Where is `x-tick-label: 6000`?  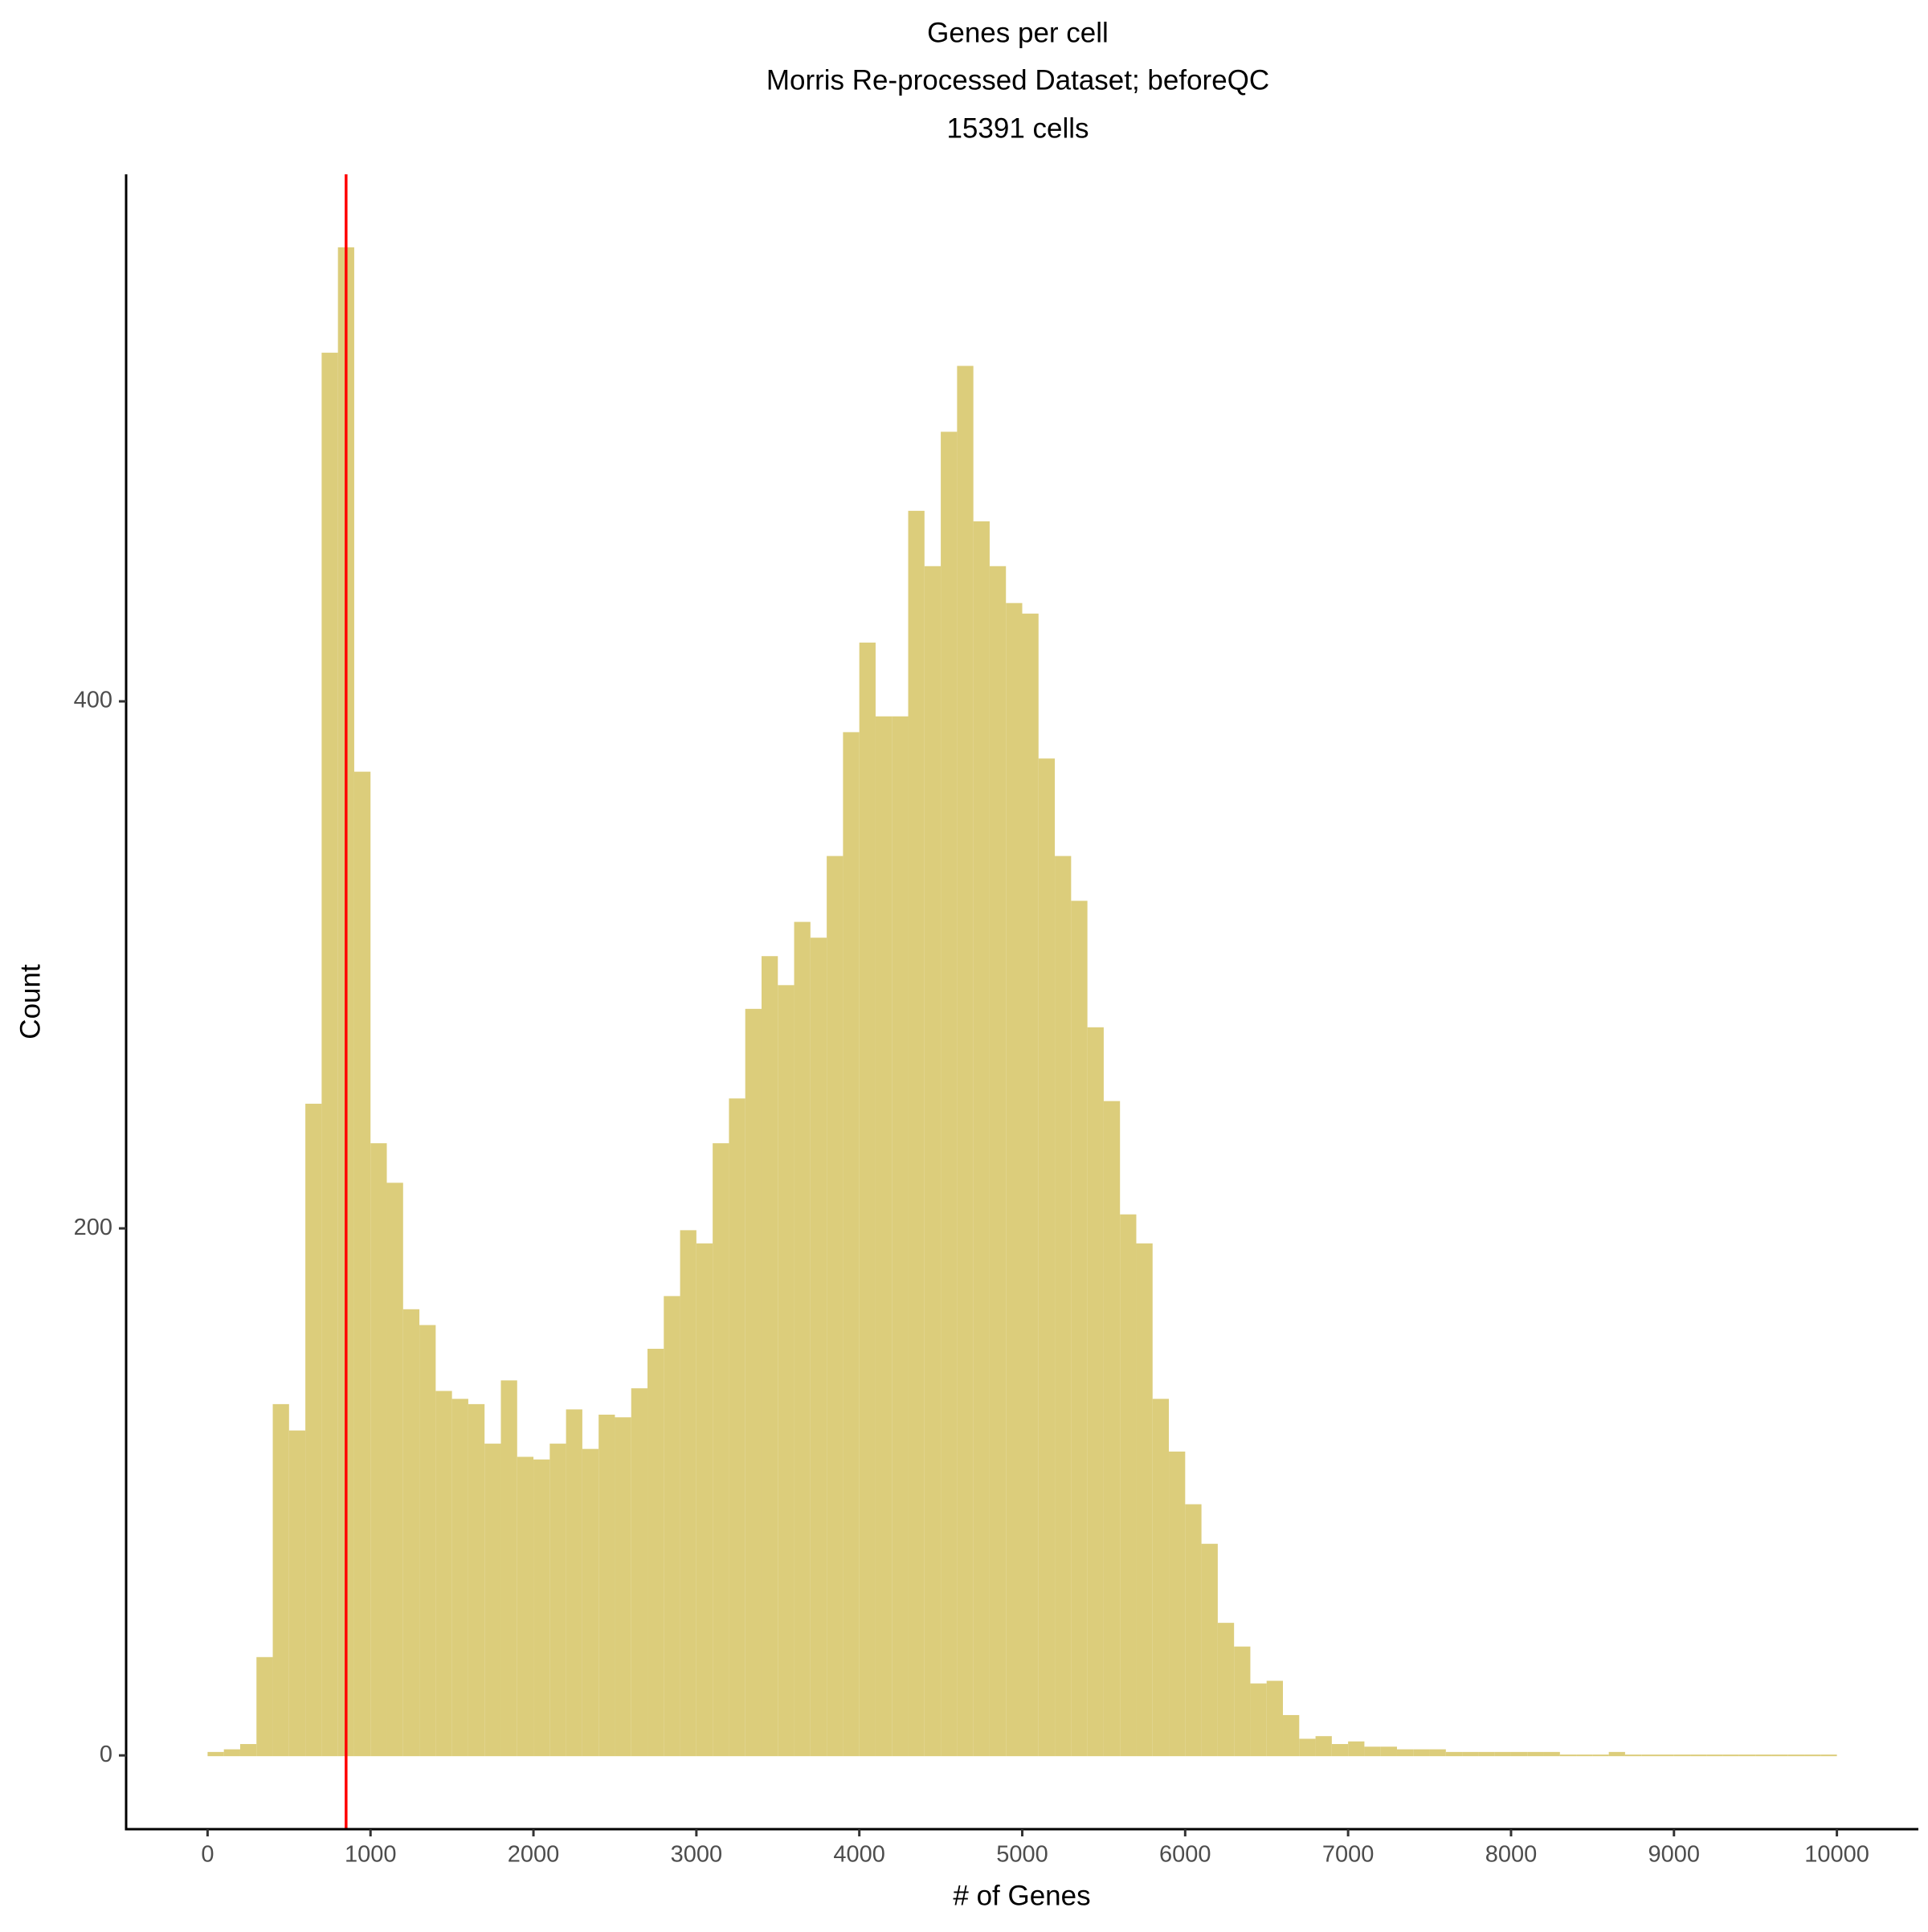
x-tick-label: 6000 is located at coordinates (1185, 1855).